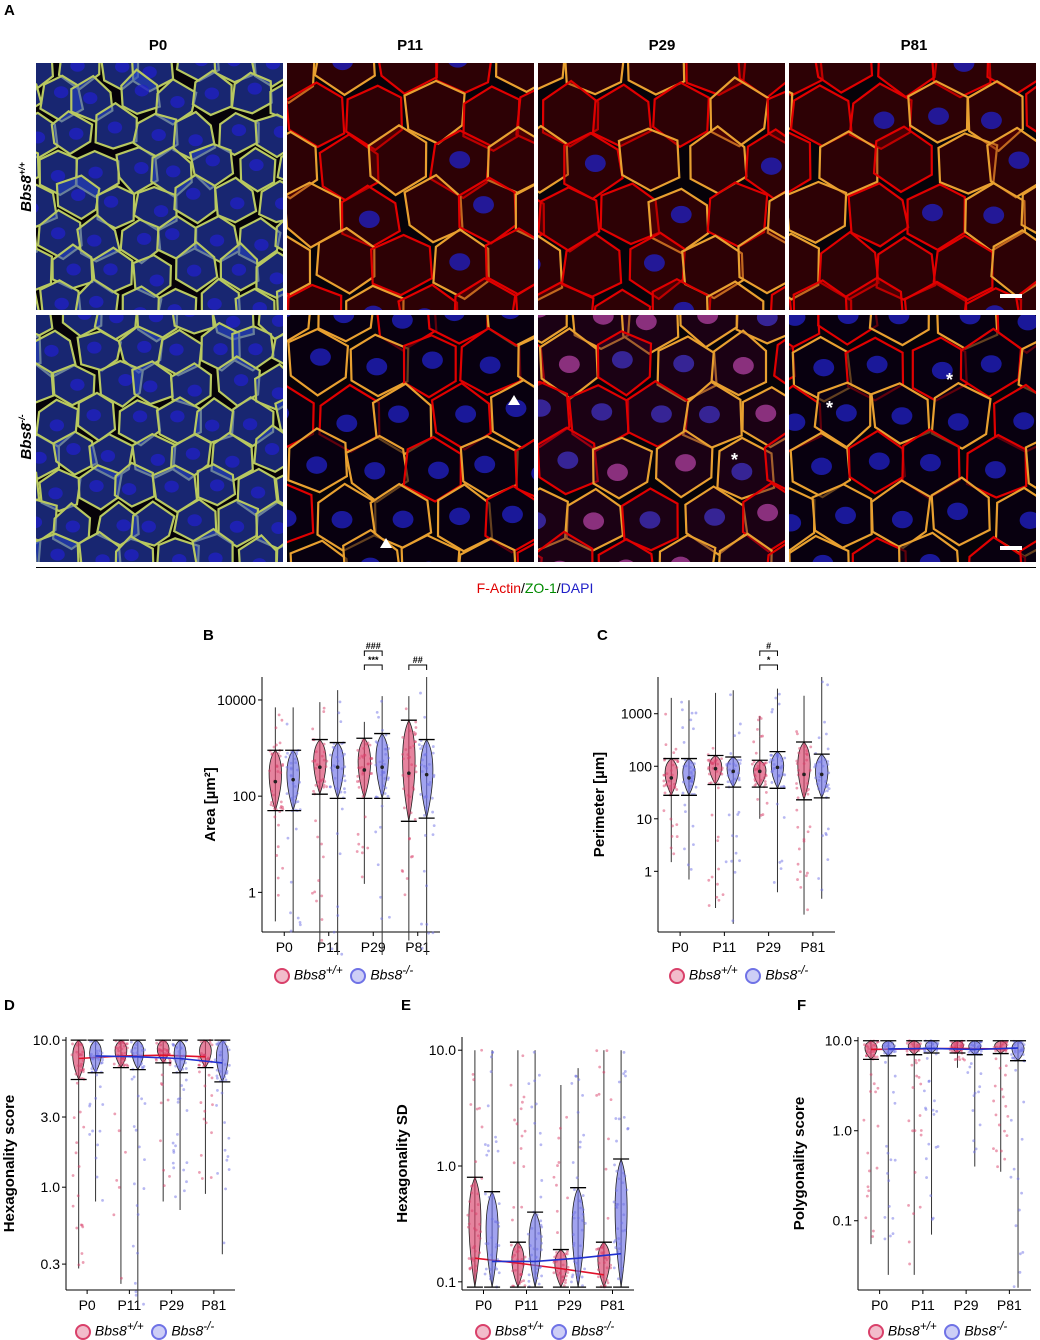 The width and height of the screenshot is (1040, 1340). Describe the element at coordinates (801, 1005) in the screenshot. I see `panel-letter: F` at that location.